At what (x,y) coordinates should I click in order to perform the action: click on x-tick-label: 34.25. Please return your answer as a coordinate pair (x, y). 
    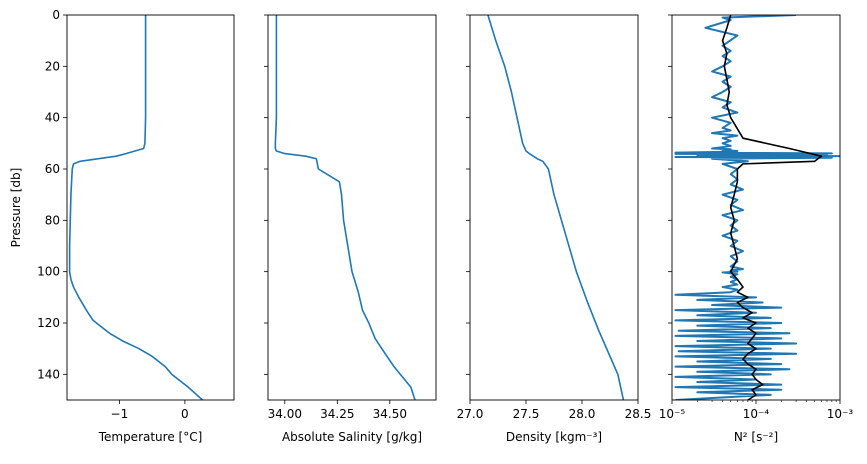
    Looking at the image, I should click on (337, 414).